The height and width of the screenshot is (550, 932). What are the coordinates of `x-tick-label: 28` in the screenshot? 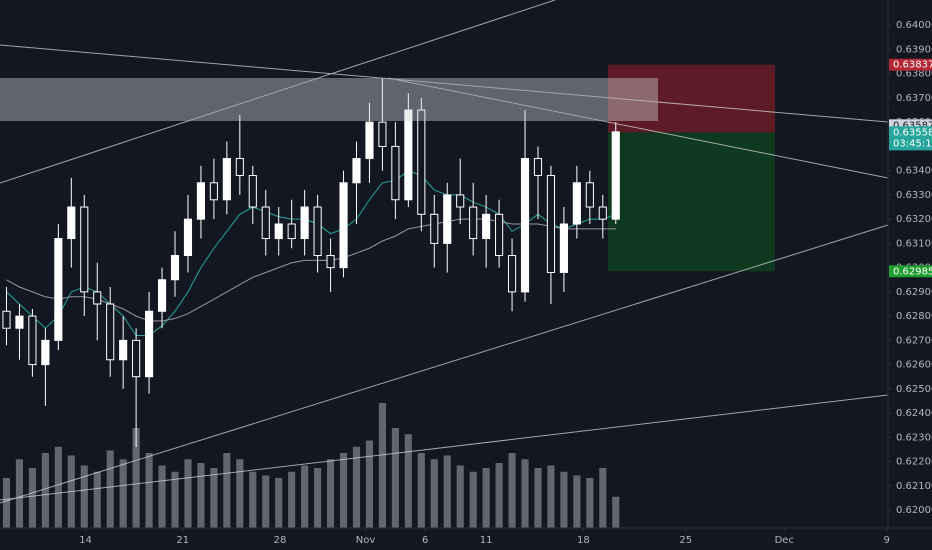 It's located at (280, 540).